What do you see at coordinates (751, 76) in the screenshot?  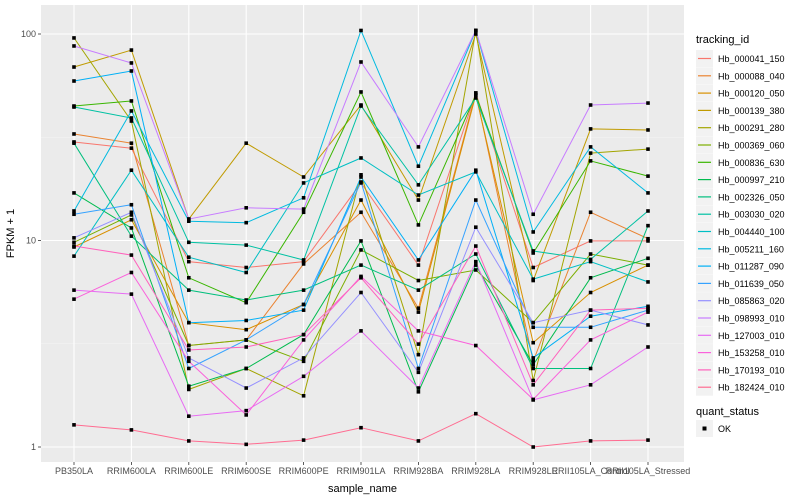 I see `legend-label: Hb_000088_040` at bounding box center [751, 76].